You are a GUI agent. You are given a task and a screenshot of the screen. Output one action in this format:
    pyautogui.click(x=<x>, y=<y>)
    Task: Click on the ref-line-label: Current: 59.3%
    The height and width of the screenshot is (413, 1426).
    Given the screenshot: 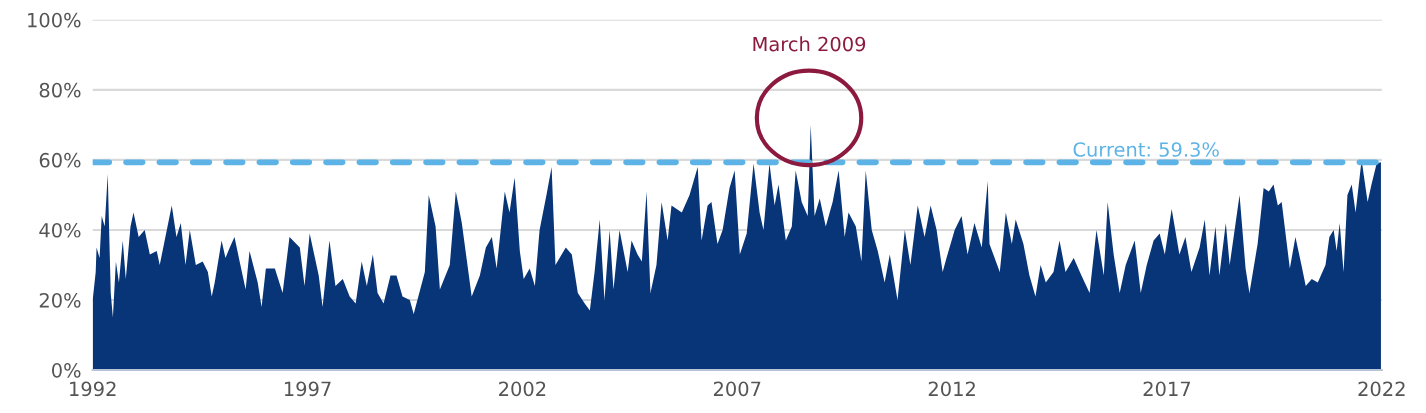 What is the action you would take?
    pyautogui.click(x=1146, y=149)
    